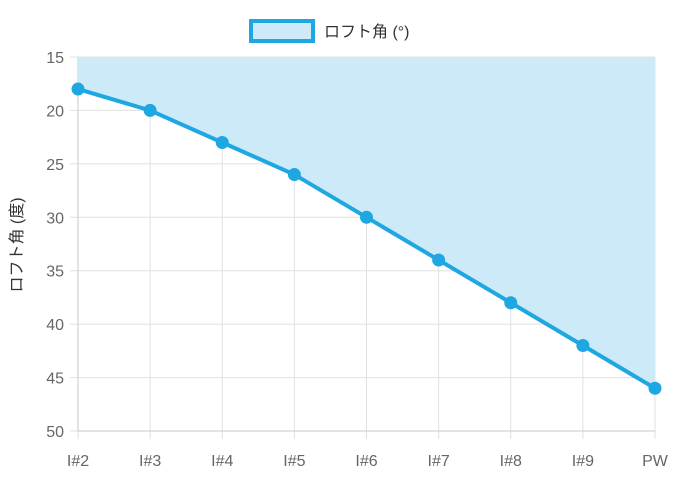  Describe the element at coordinates (55, 245) in the screenshot. I see `y-tick-labels: 15 20 25 30 35 40 45 50` at that location.